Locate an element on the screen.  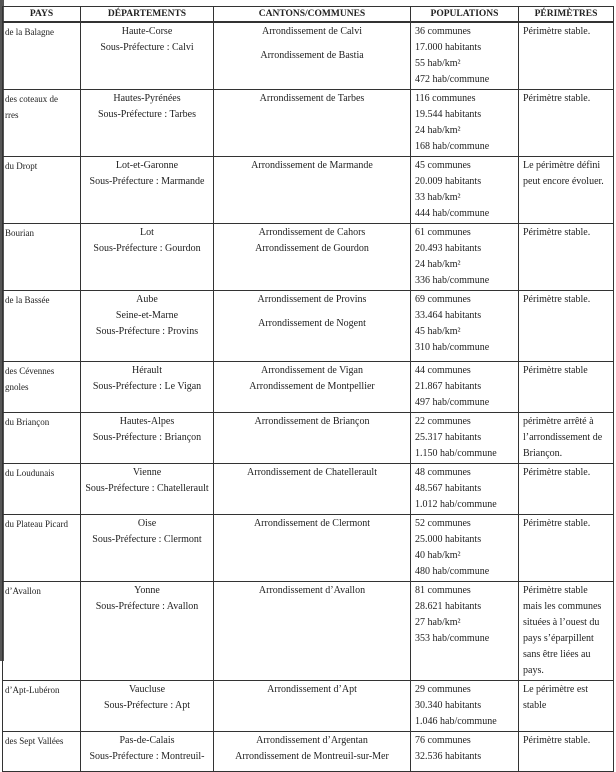
population-text: 22 communes is located at coordinates (443, 421).